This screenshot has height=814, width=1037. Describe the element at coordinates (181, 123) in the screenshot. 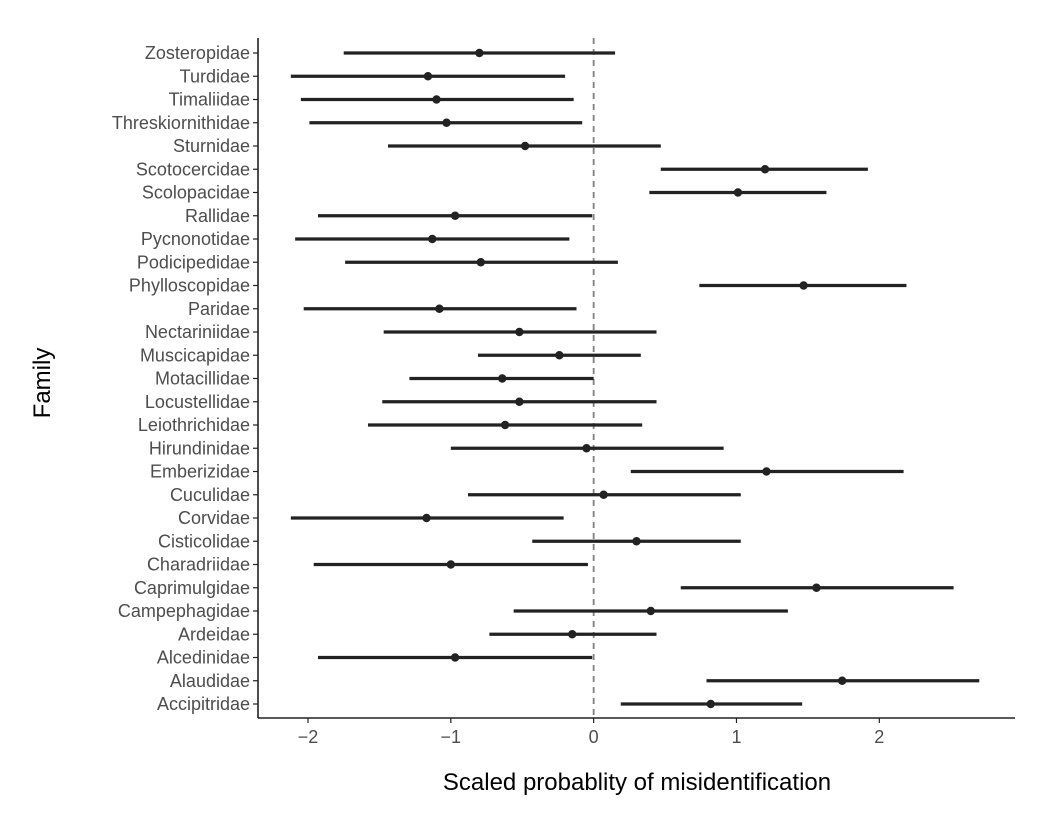

I see `y-tick-label: Threskiornithidae` at that location.